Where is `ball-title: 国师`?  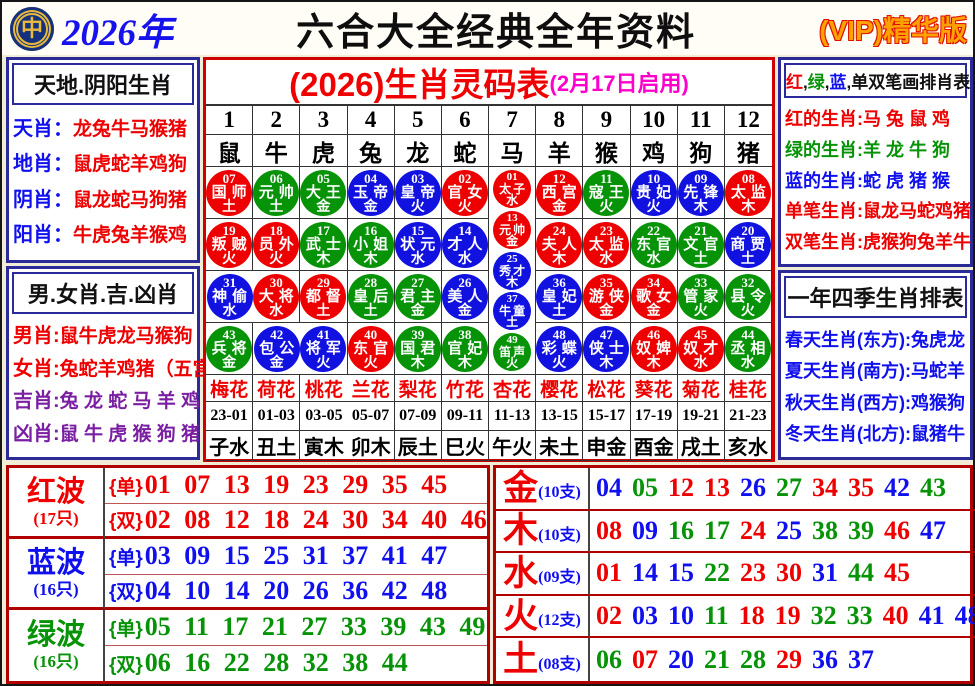
ball-title: 国师 is located at coordinates (231, 192).